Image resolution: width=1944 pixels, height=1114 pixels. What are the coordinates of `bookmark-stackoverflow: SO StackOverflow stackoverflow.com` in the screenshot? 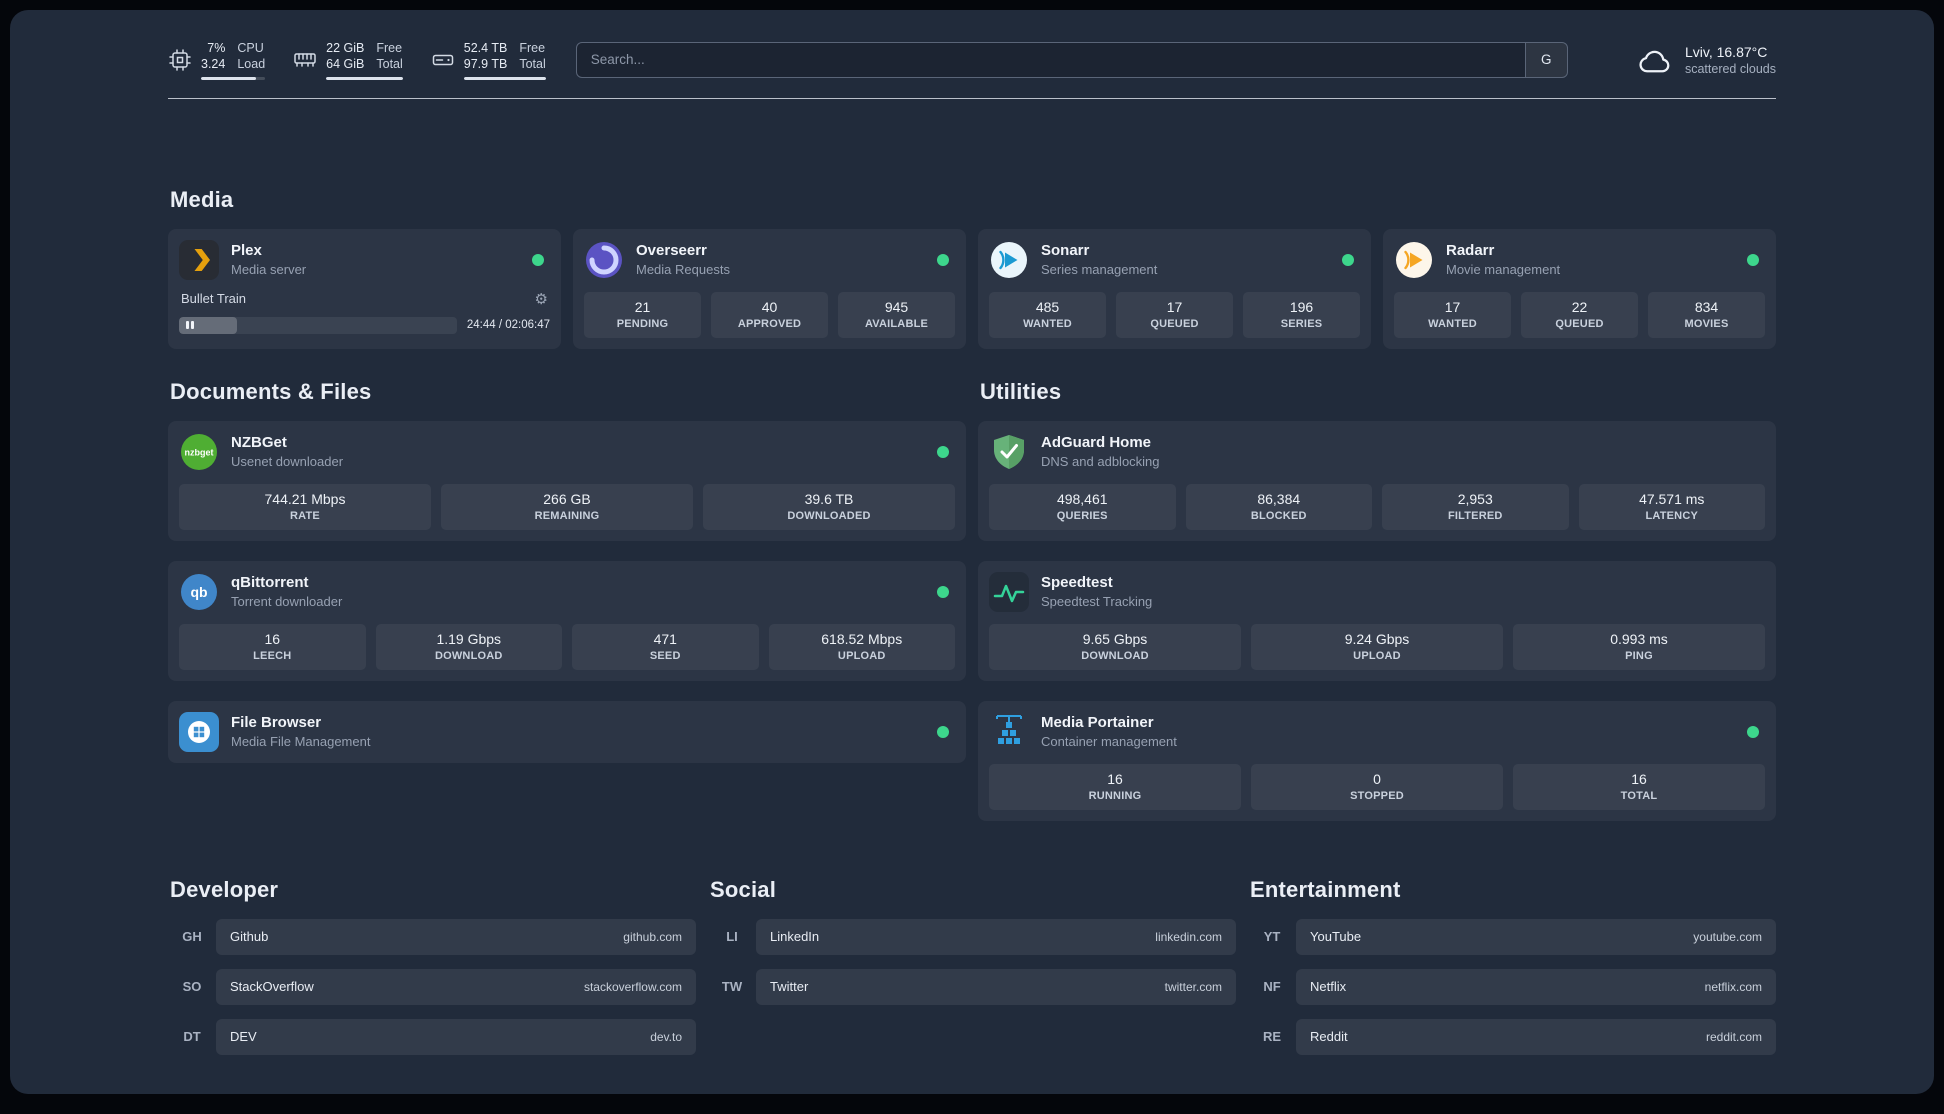 It's located at (432, 986).